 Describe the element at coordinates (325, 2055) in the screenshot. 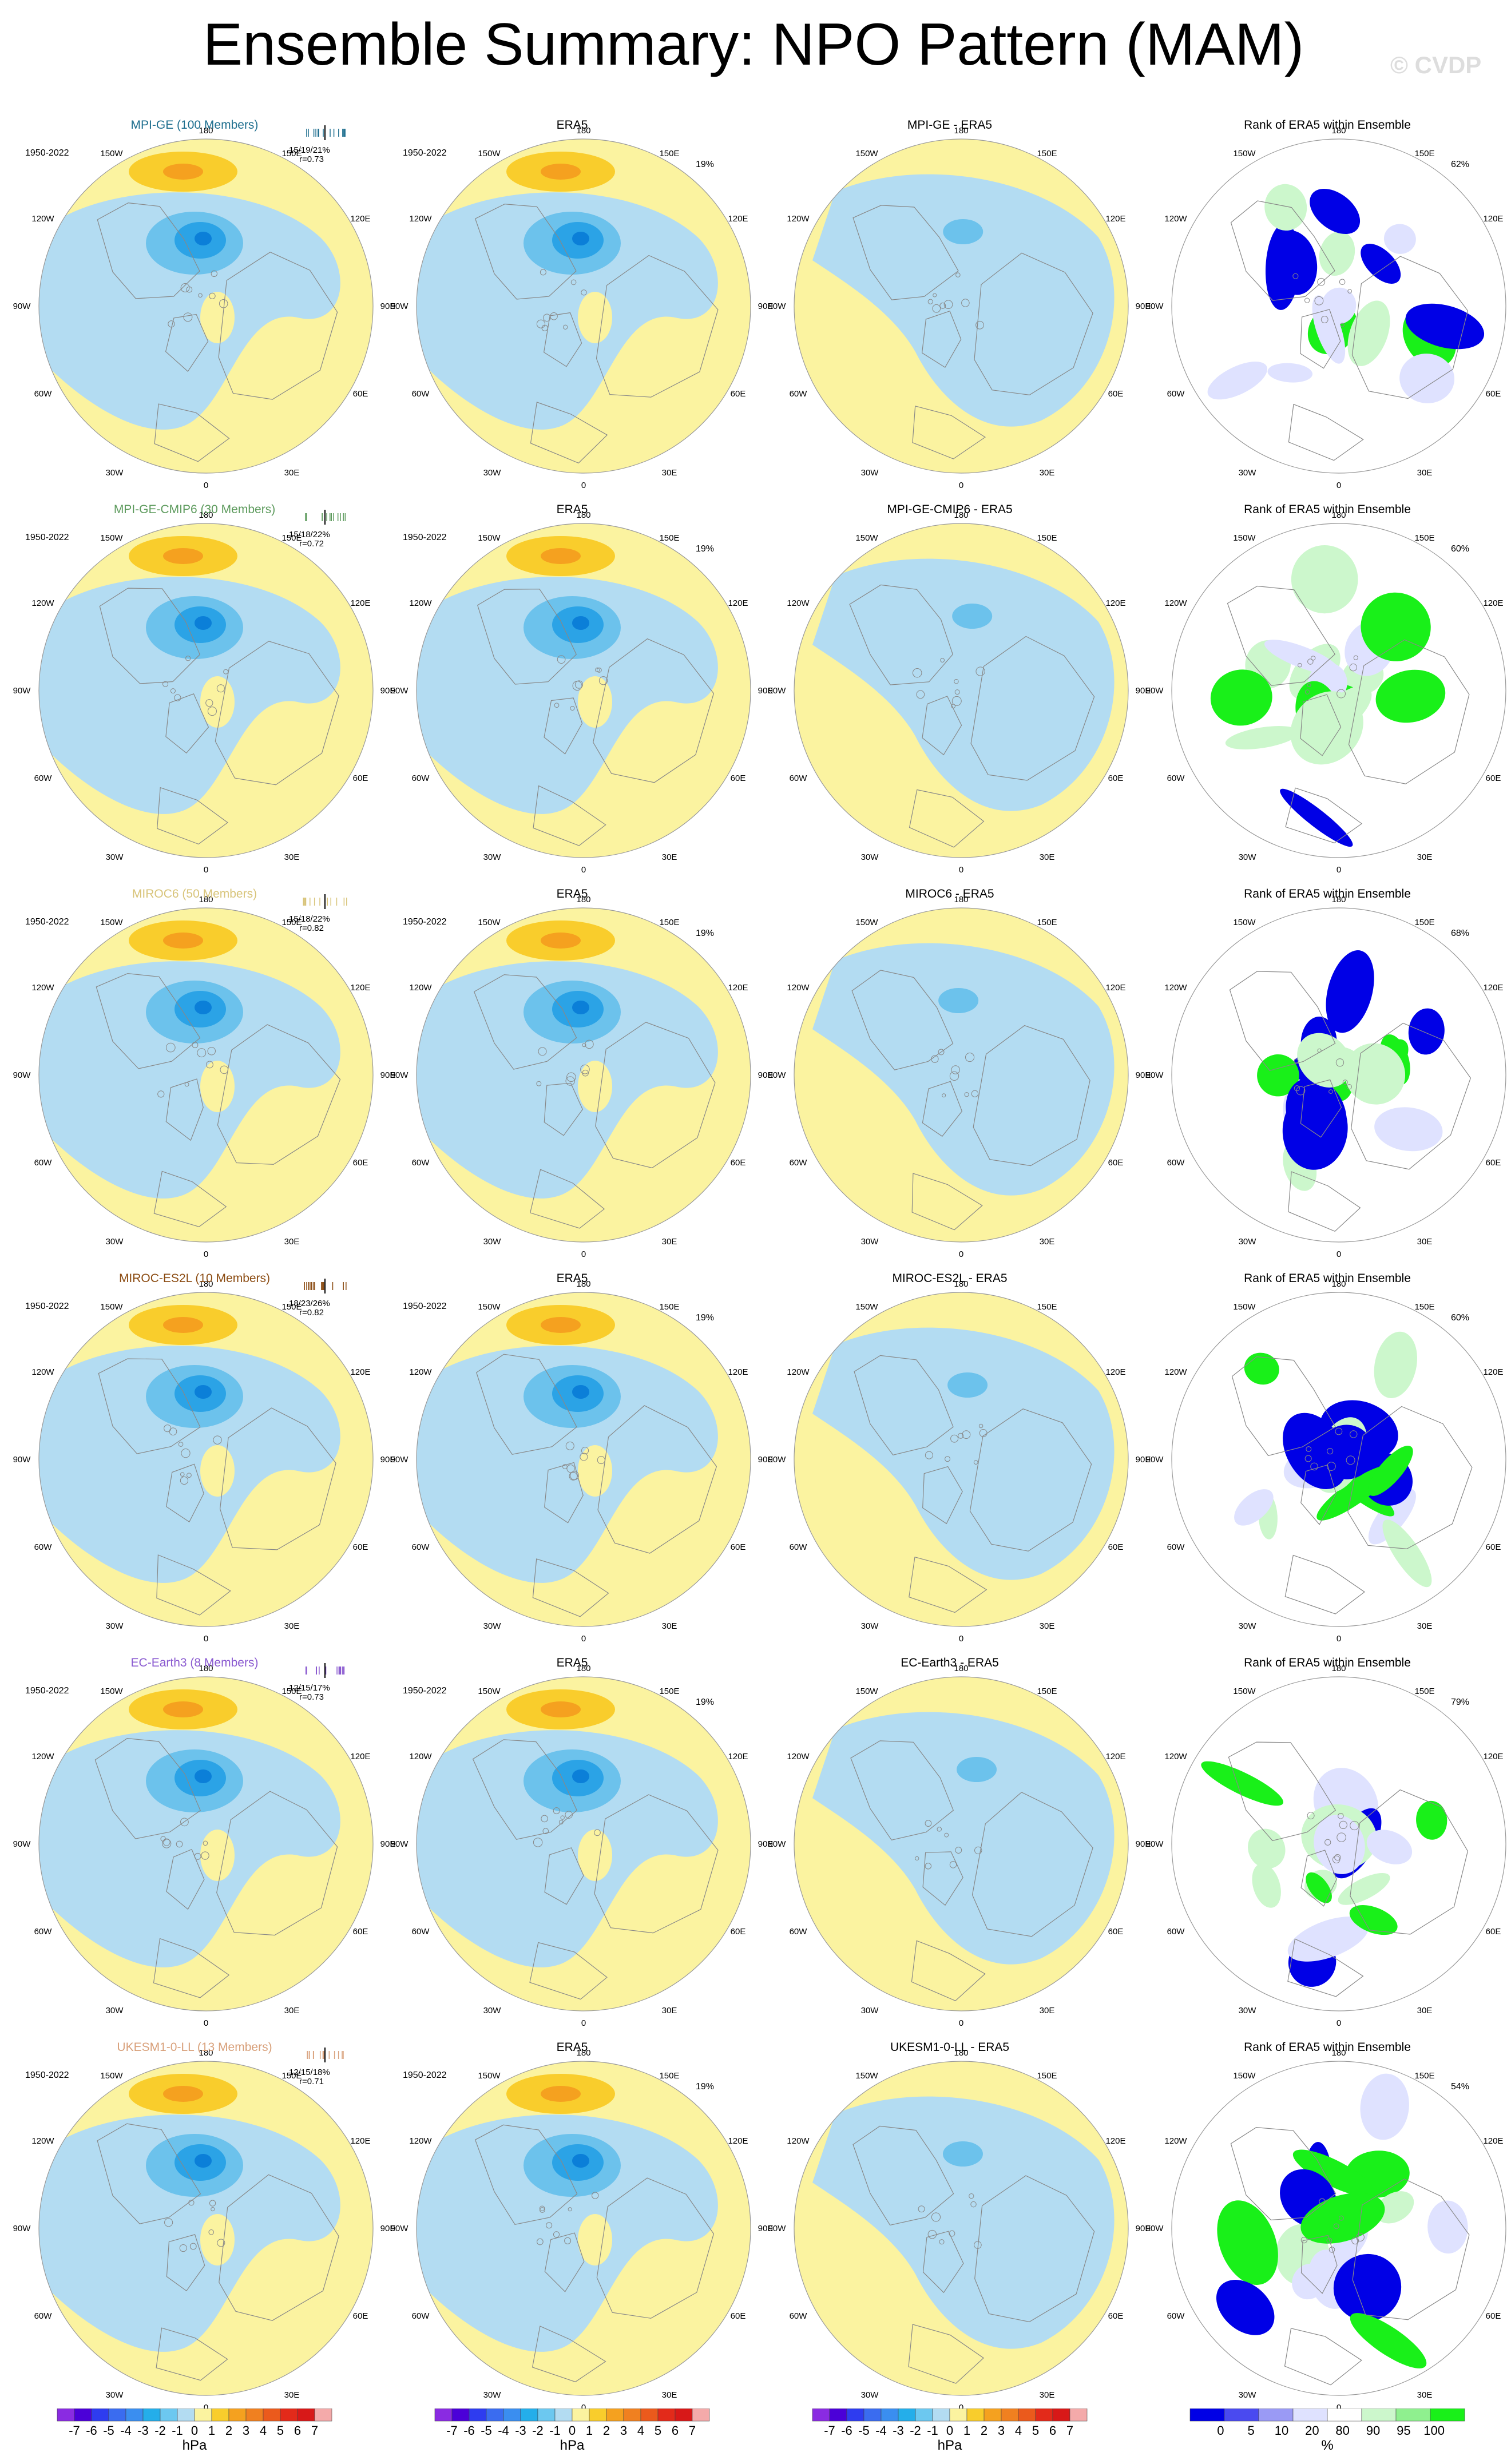

I see `member-spread-strip` at that location.